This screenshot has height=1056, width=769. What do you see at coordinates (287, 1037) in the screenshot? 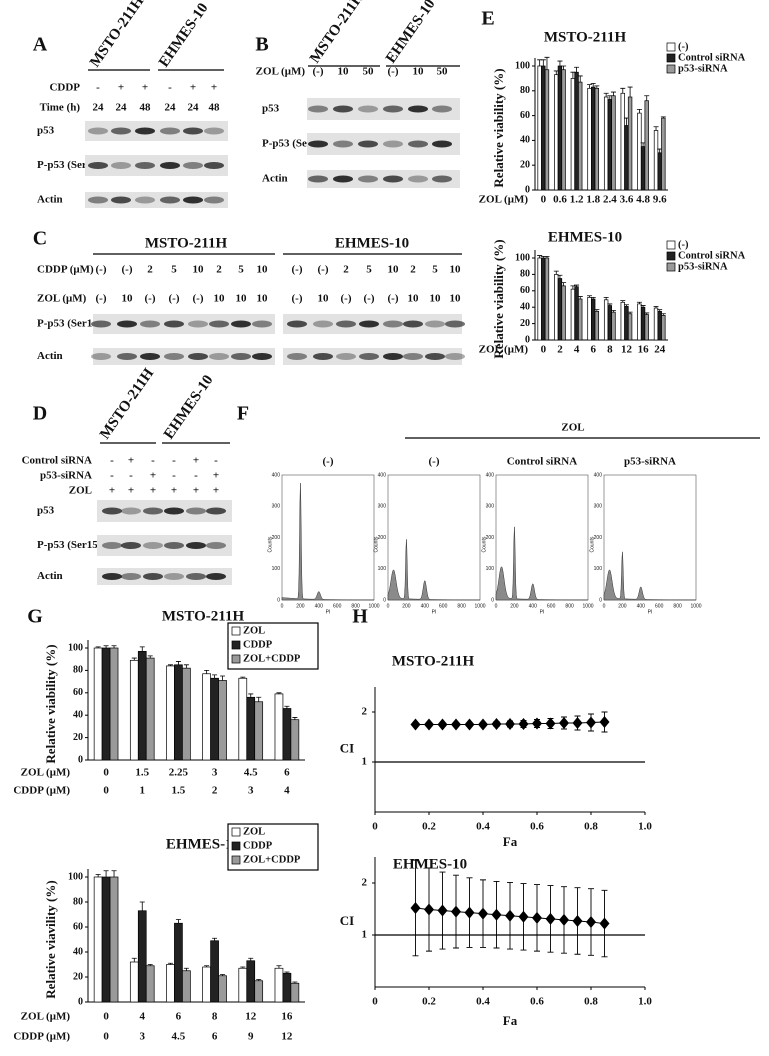
I see `x-tick-label: 12` at bounding box center [287, 1037].